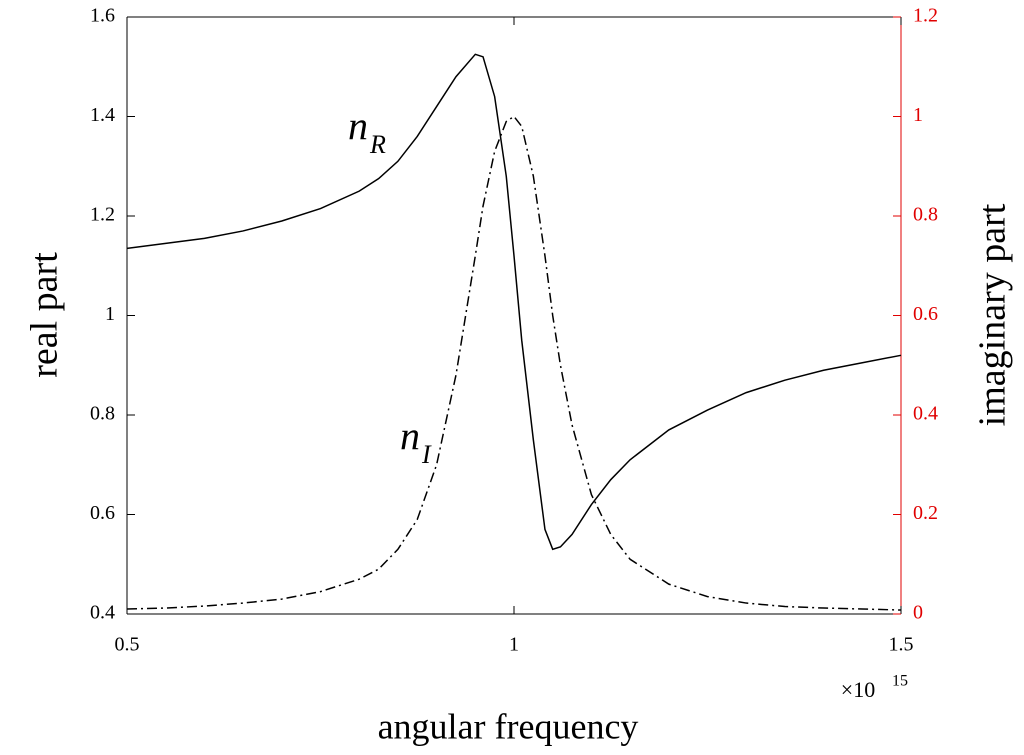 This screenshot has width=1024, height=755. What do you see at coordinates (102, 215) in the screenshot?
I see `y-tick-label: 1.2` at bounding box center [102, 215].